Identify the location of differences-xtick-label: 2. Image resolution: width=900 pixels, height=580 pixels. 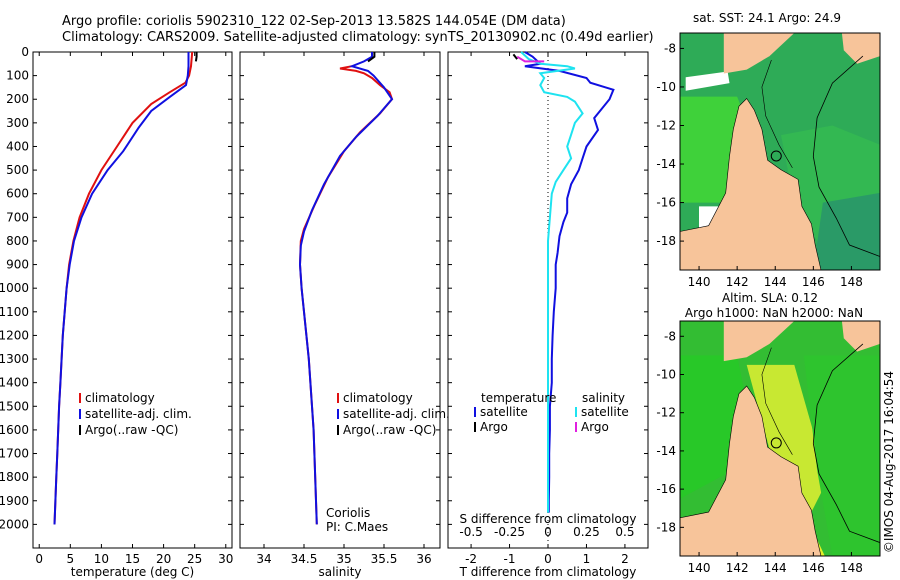
(625, 559).